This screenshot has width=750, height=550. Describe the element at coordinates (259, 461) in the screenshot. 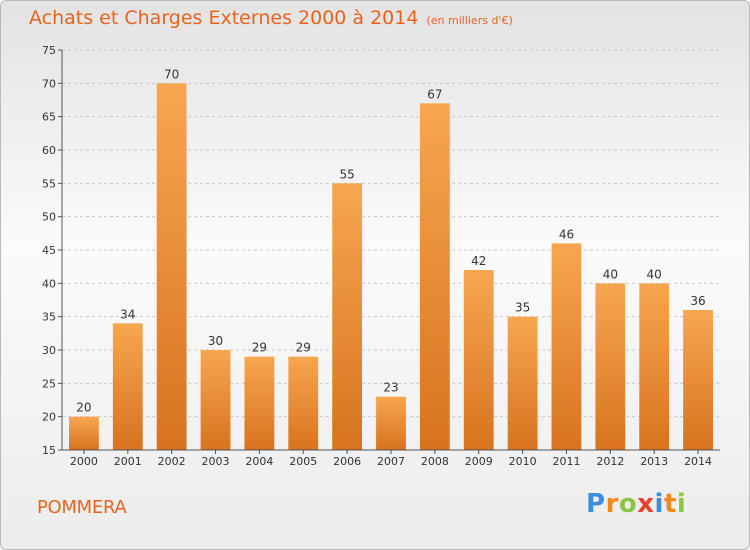

I see `x-tick-label: 2004` at that location.